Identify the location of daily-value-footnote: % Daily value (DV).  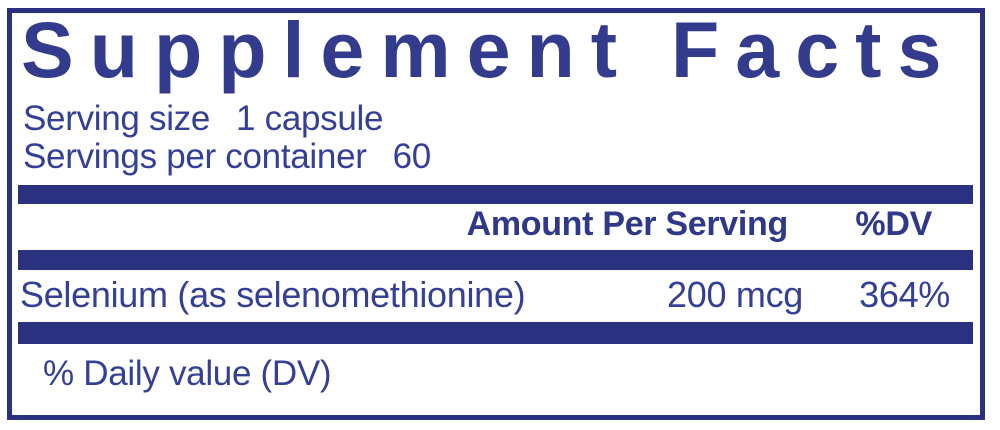
(187, 373).